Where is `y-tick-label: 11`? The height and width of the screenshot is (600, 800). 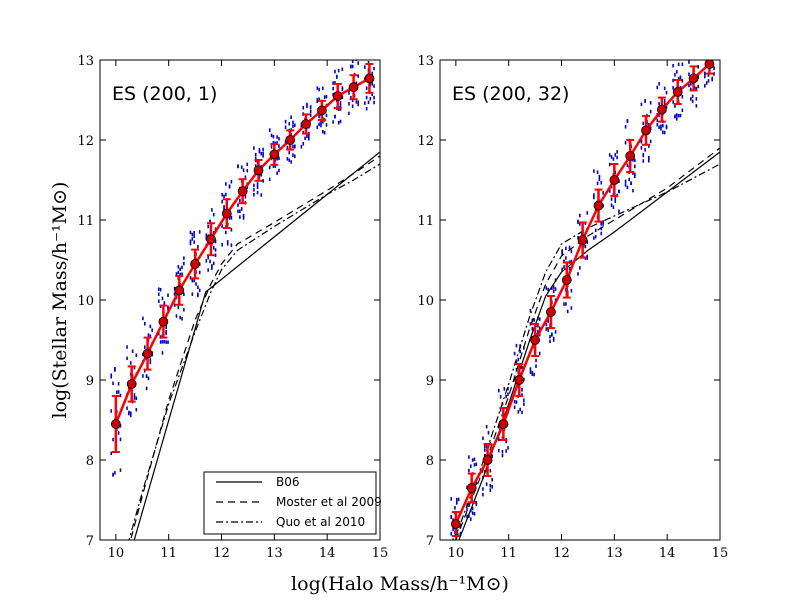 y-tick-label: 11 is located at coordinates (85, 221).